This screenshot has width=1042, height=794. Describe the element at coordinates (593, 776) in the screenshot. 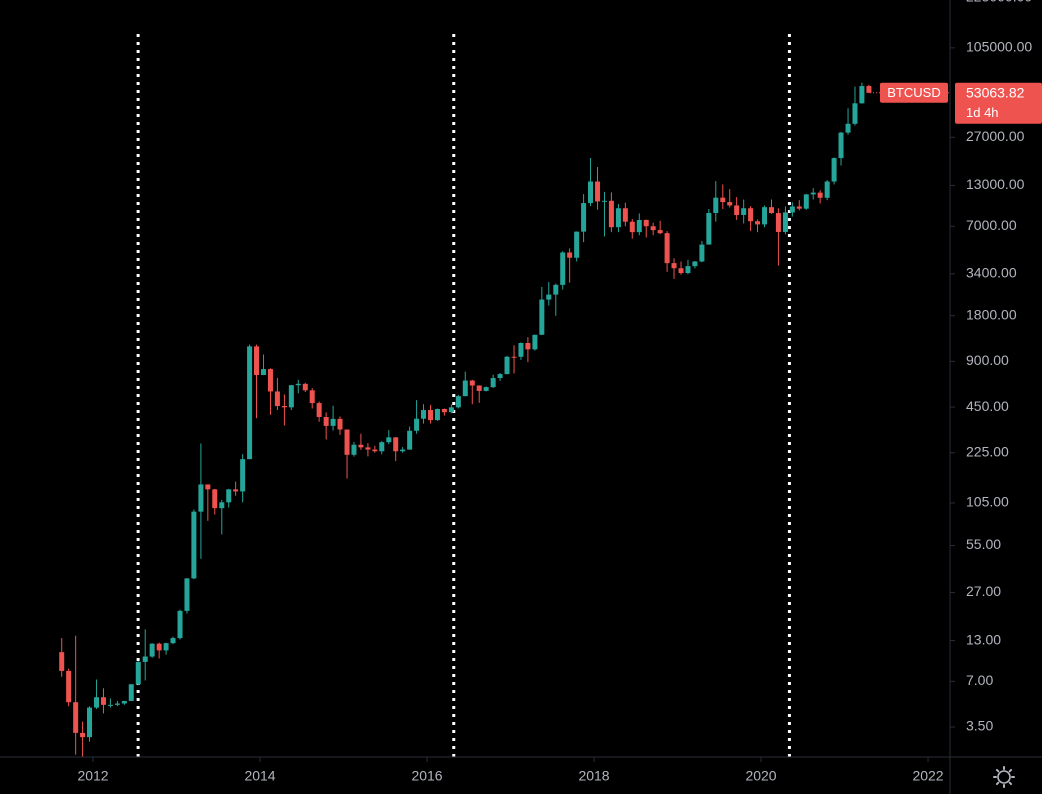

I see `x-tick-label: 2018` at that location.